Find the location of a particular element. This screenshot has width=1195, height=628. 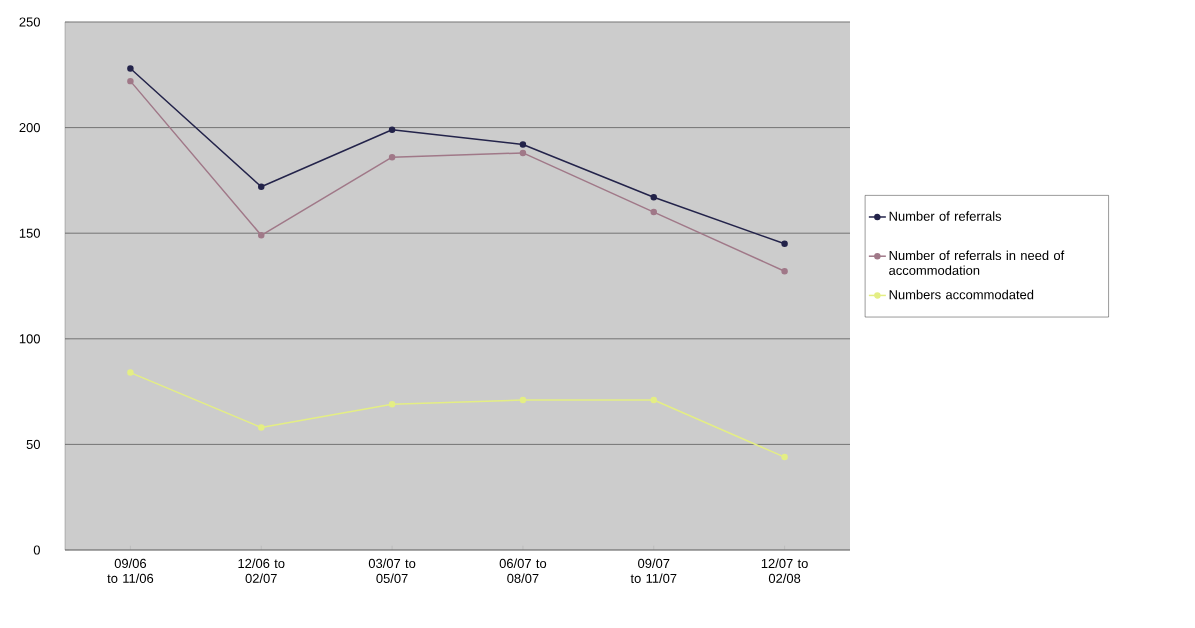

y-tick-label: 0 is located at coordinates (36, 550).